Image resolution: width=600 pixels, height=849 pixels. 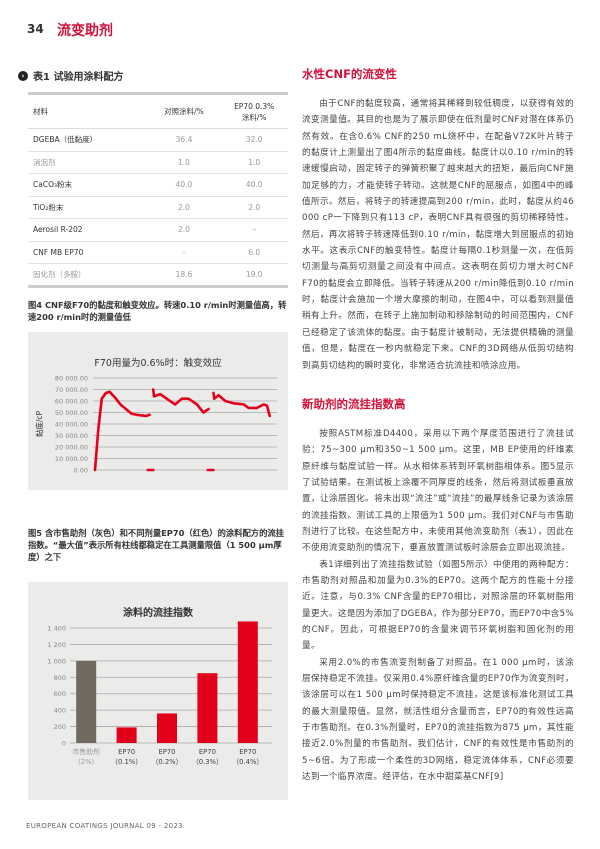 I want to click on y-tick-label: 400, so click(x=60, y=711).